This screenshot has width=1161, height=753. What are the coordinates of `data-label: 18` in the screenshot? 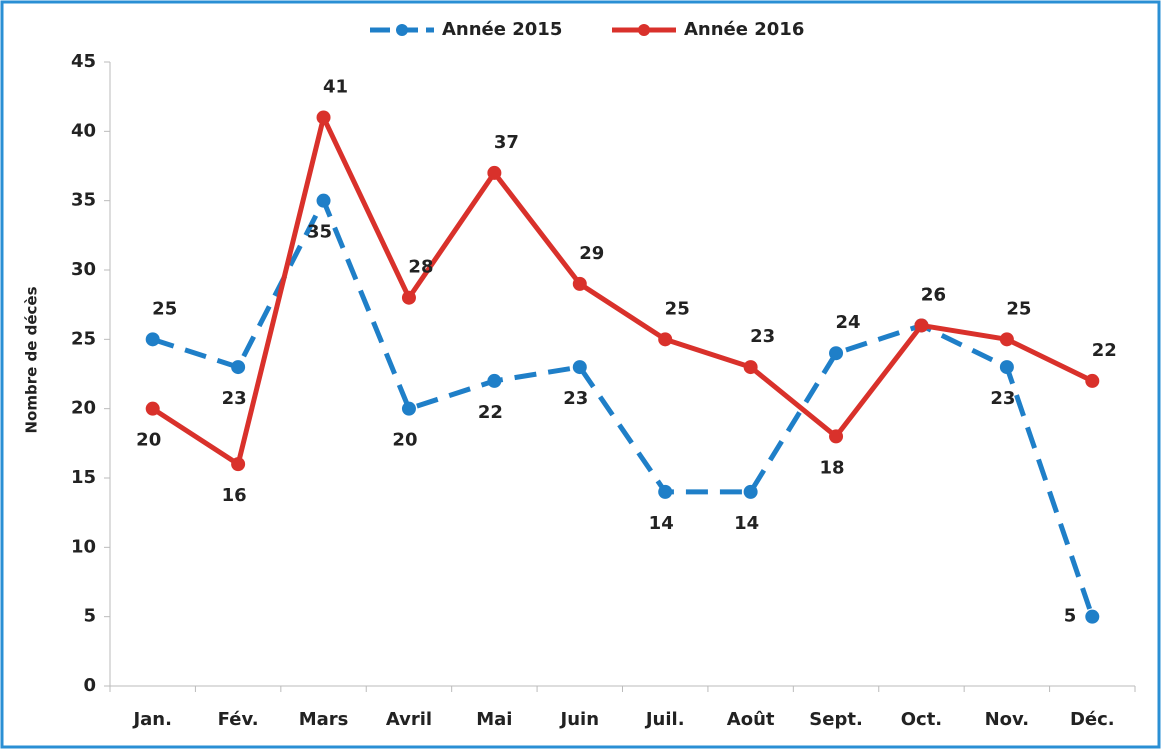 It's located at (832, 467).